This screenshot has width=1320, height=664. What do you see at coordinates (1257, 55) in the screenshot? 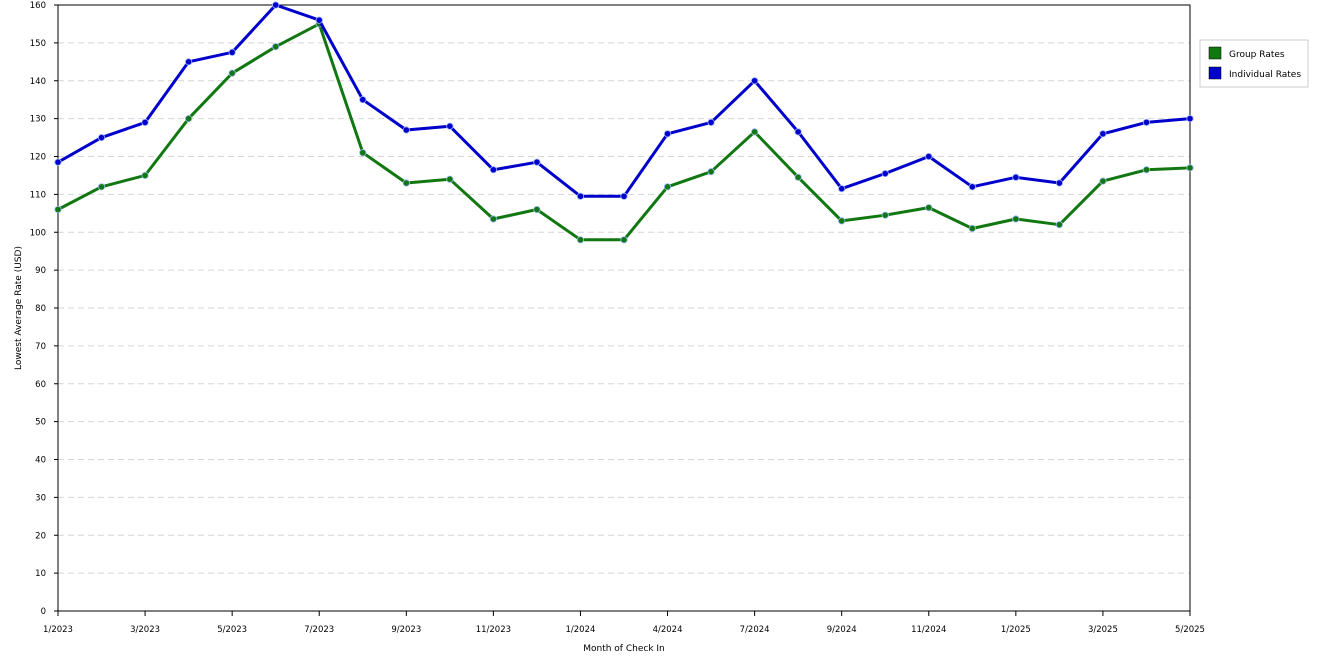
I see `legend-label-group-rates: Group Rates` at bounding box center [1257, 55].